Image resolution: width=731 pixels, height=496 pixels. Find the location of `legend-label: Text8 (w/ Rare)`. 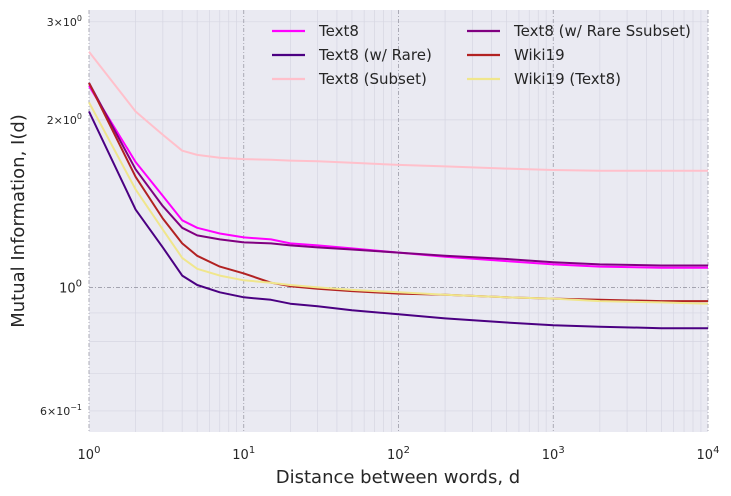

legend-label: Text8 (w/ Rare) is located at coordinates (375, 55).